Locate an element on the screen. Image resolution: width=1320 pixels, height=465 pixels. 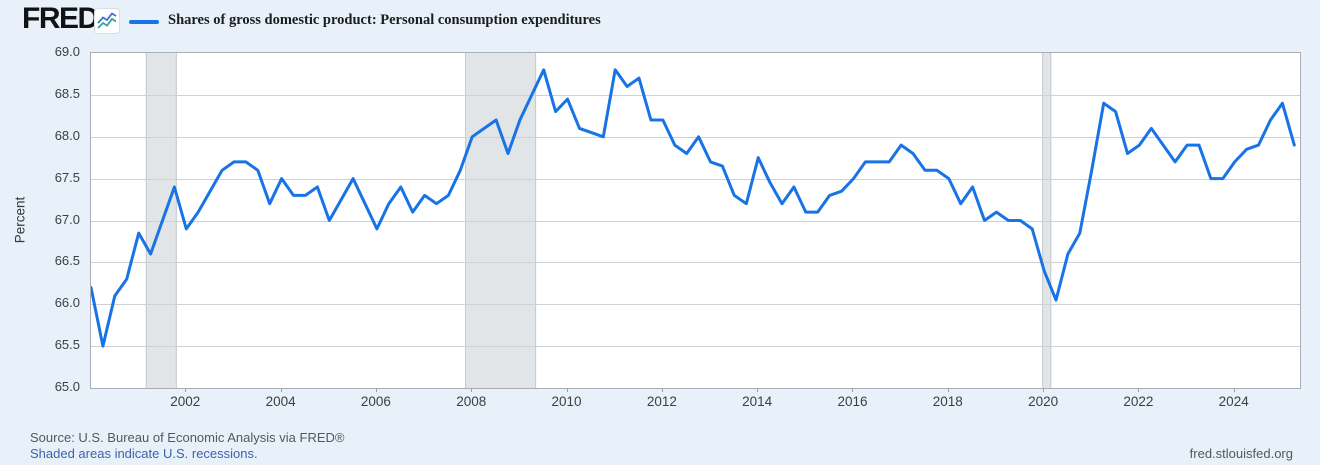
fred-sparkline-icon is located at coordinates (107, 21).